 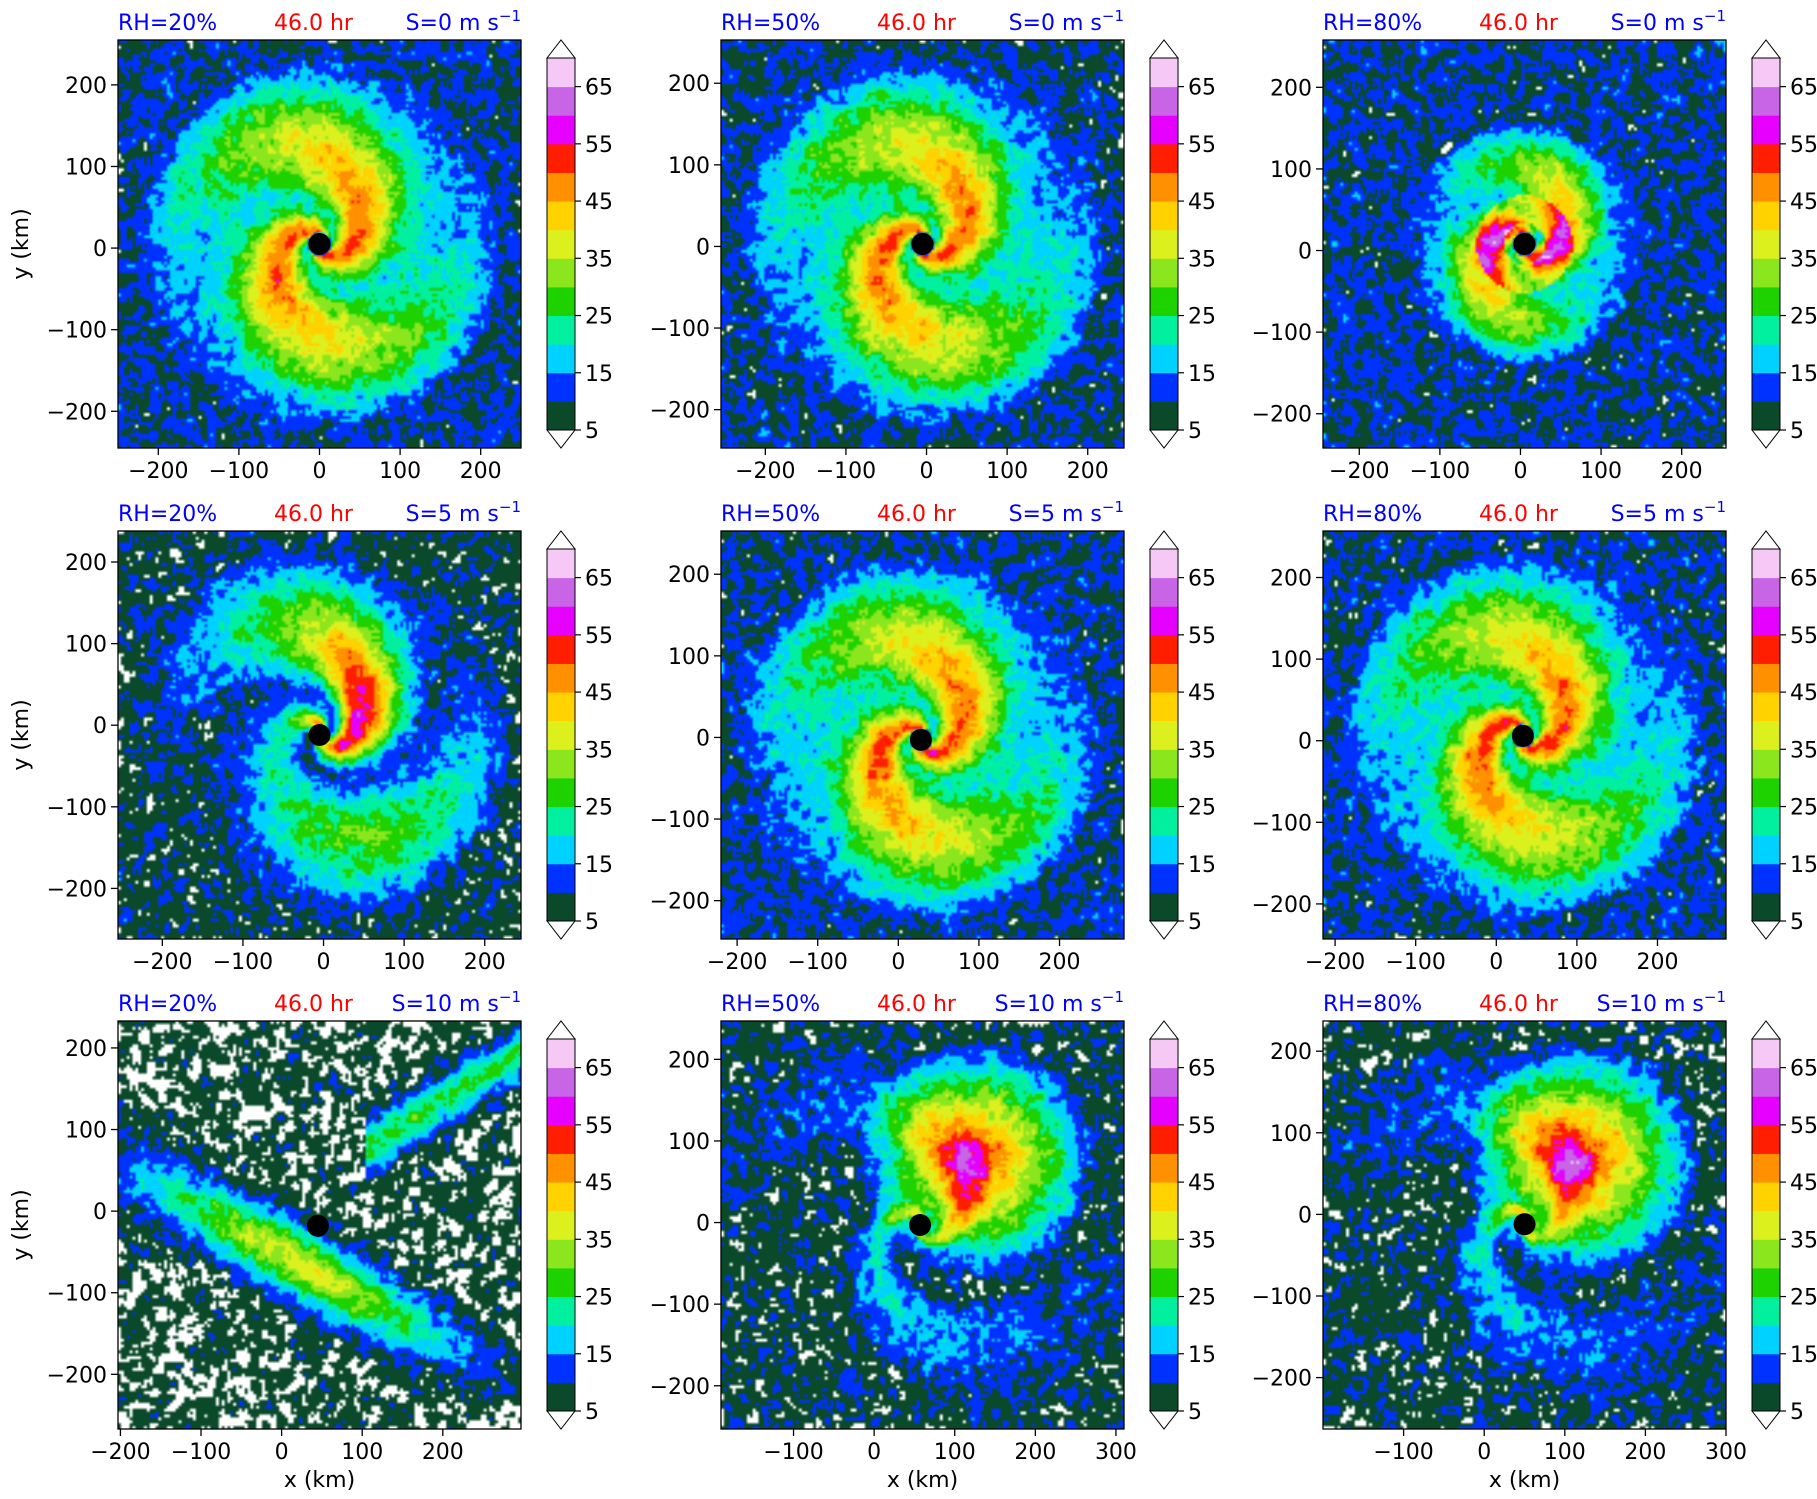 I want to click on x-tick-label: 100, so click(x=1601, y=471).